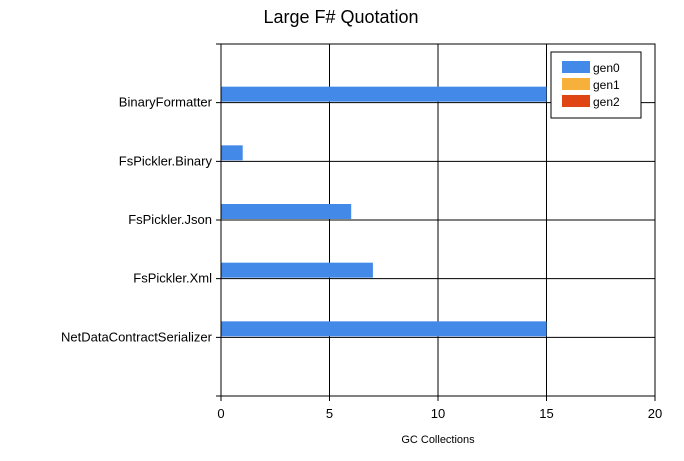 Image resolution: width=684 pixels, height=461 pixels. What do you see at coordinates (438, 440) in the screenshot?
I see `x-axis-title: GC Collections` at bounding box center [438, 440].